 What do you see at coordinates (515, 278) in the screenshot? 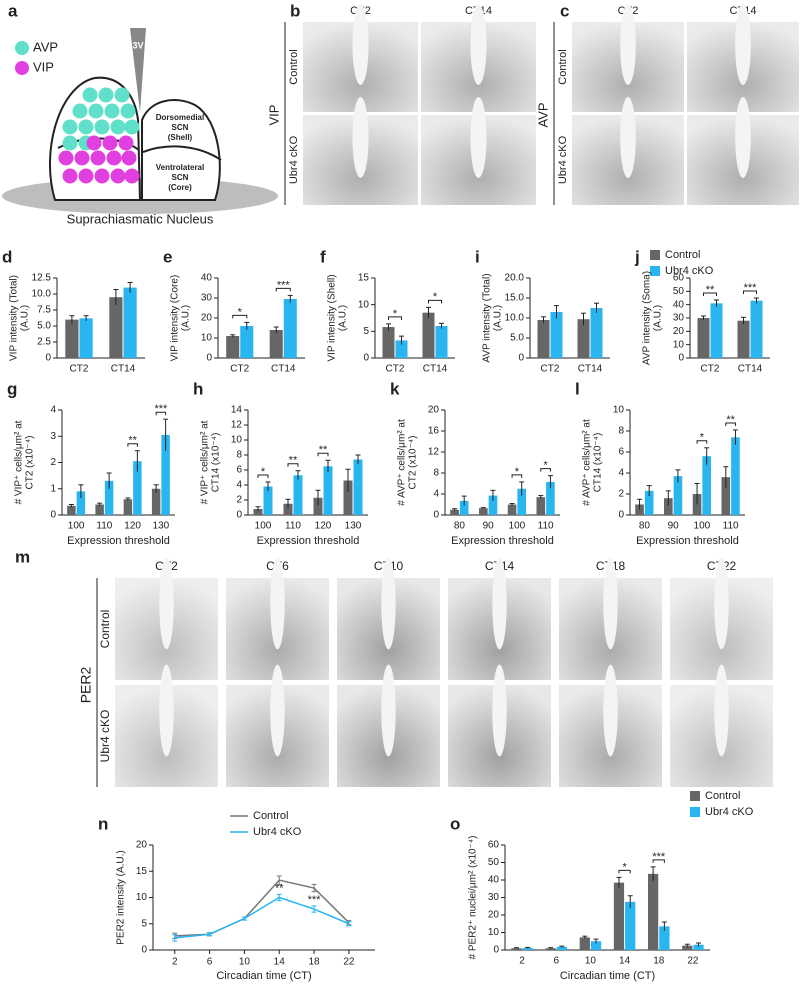
I see `y-tick-label: 20.0` at bounding box center [515, 278].